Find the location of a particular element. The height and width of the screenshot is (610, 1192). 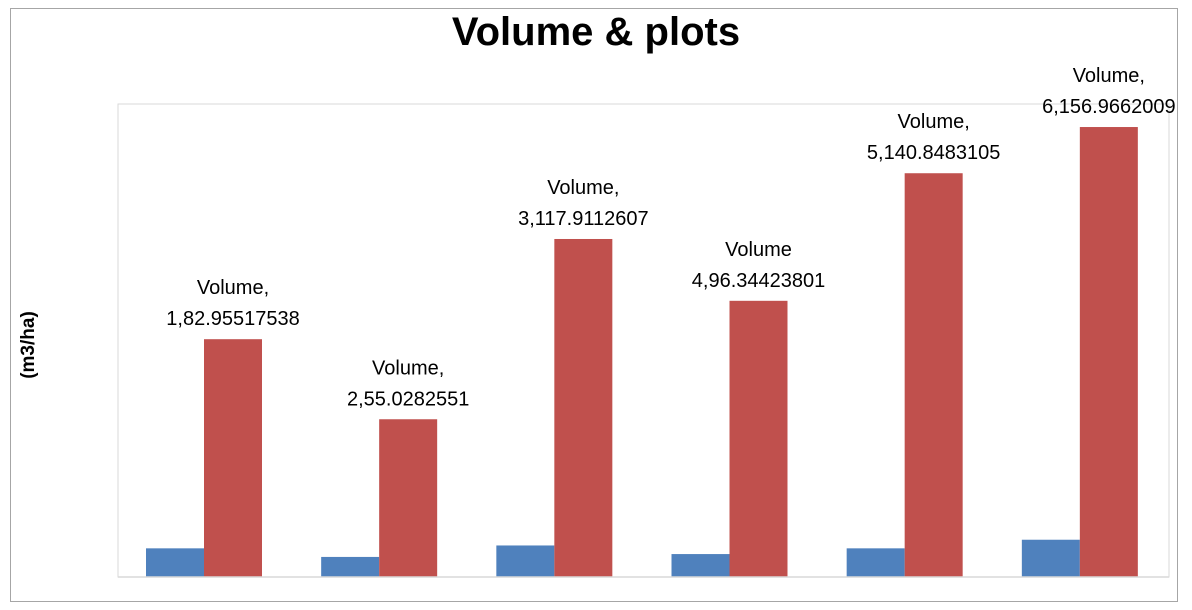

data-label-4: Volume 4,96.34423801 is located at coordinates (758, 265).